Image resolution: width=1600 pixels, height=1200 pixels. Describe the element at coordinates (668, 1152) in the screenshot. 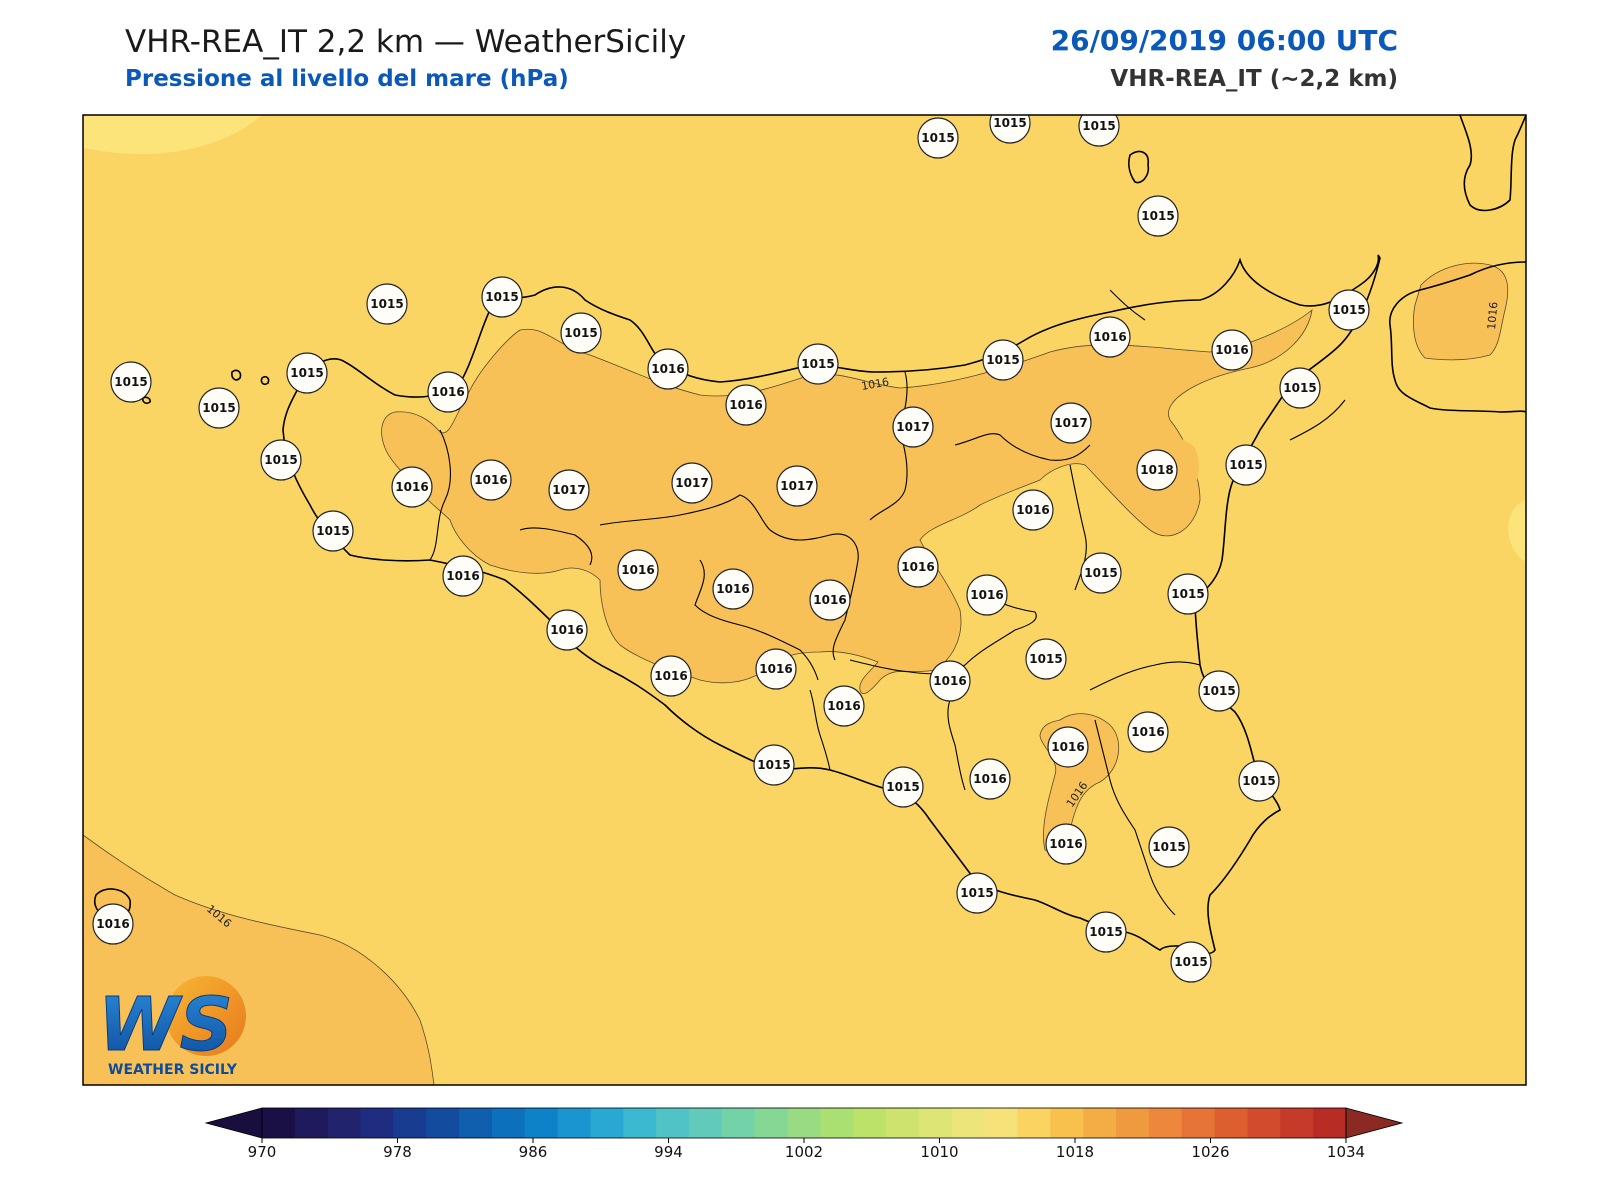

I see `colorbar-tick-label: 994` at that location.